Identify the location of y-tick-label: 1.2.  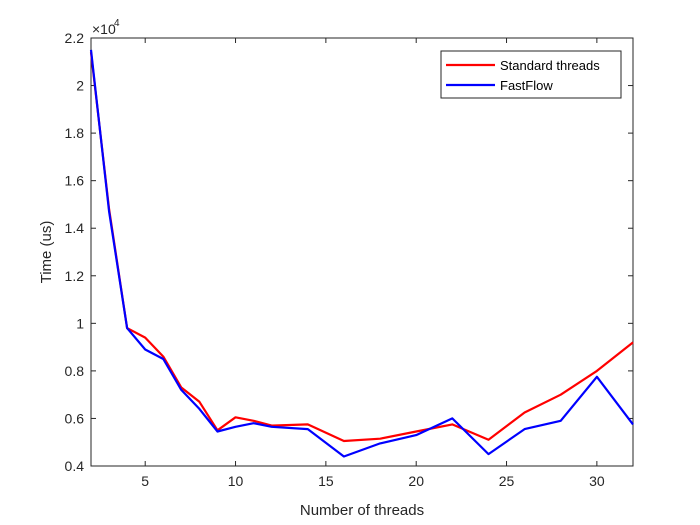
(75, 276).